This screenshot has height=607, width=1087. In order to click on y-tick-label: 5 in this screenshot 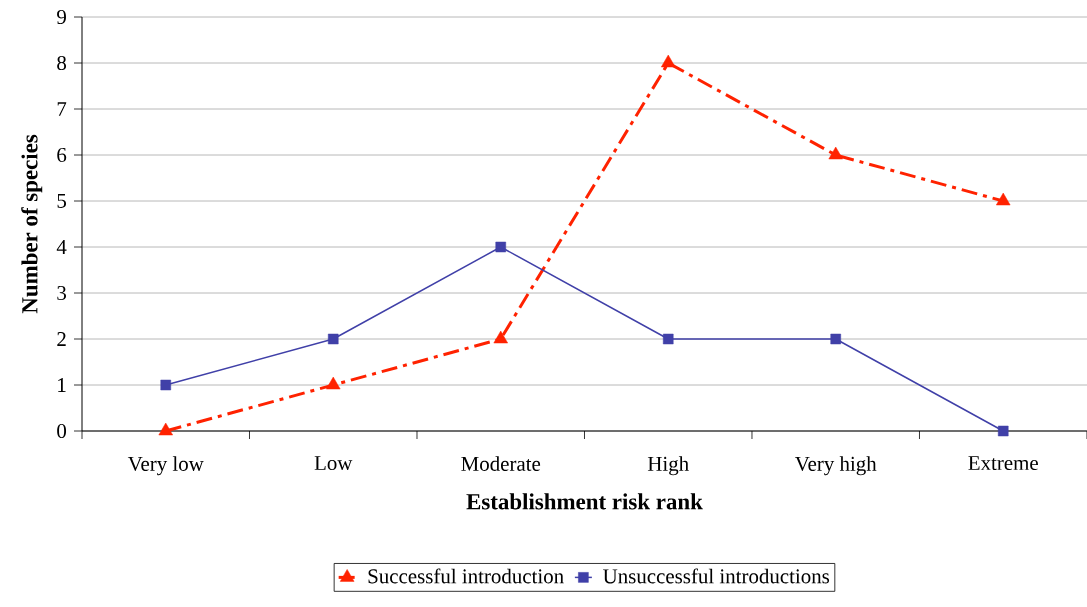, I will do `click(62, 201)`.